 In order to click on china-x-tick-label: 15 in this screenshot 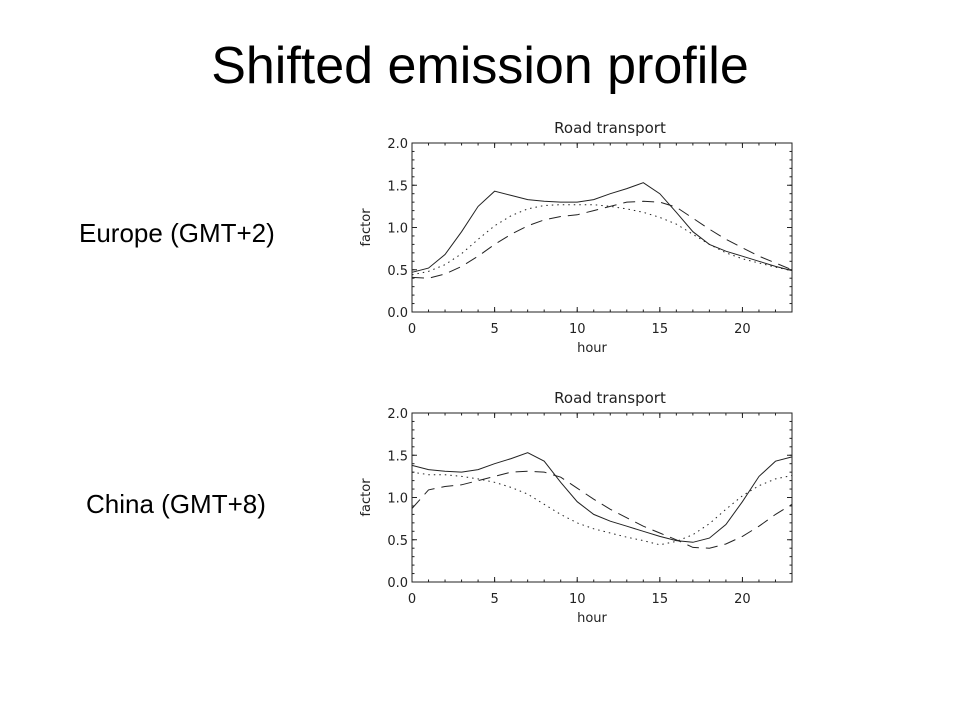, I will do `click(660, 599)`.